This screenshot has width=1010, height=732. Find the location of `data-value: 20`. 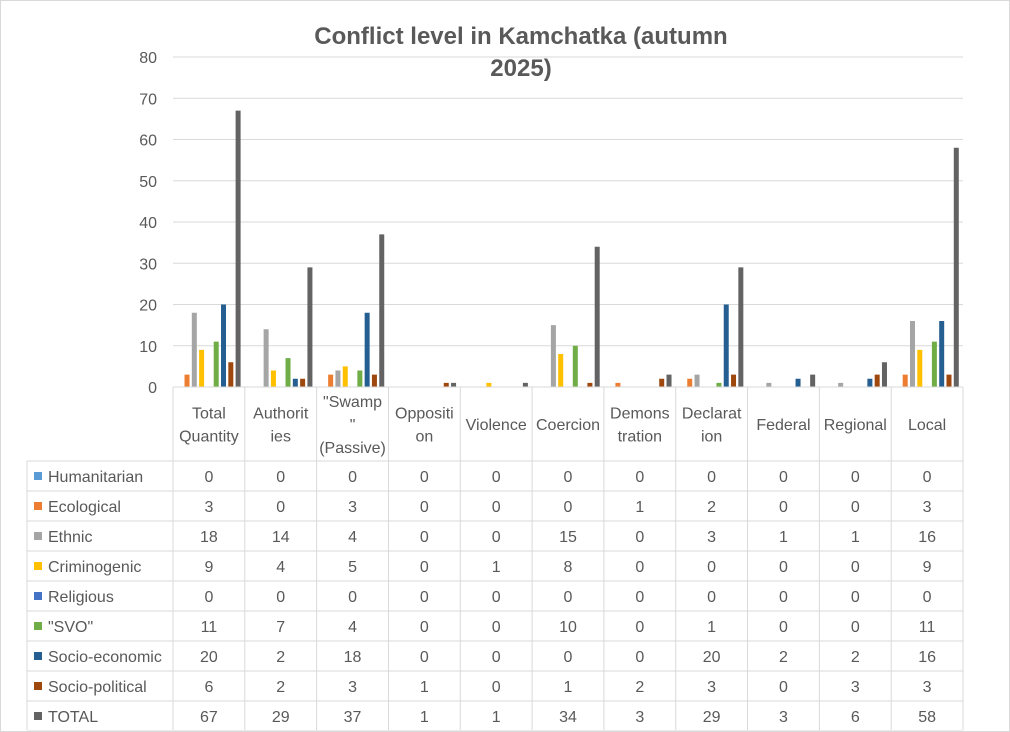

data-value: 20 is located at coordinates (209, 657).